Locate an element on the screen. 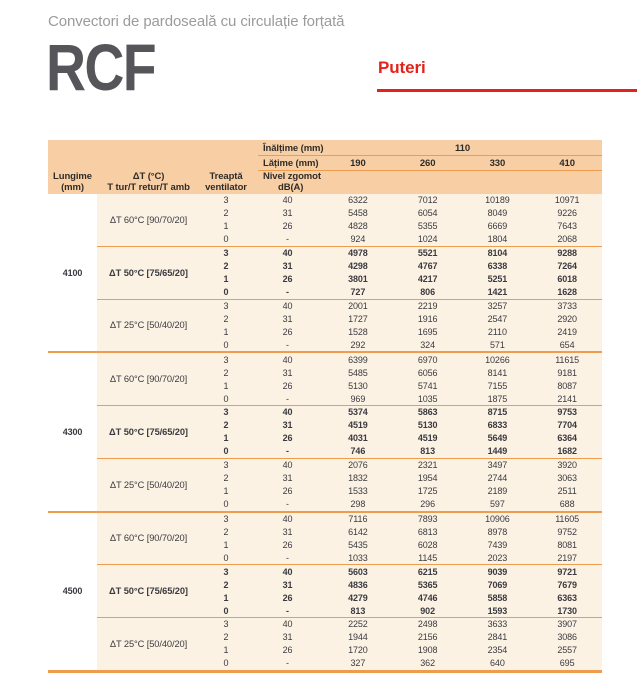 The height and width of the screenshot is (700, 637). power-value-cell-410: 6018 is located at coordinates (567, 279).